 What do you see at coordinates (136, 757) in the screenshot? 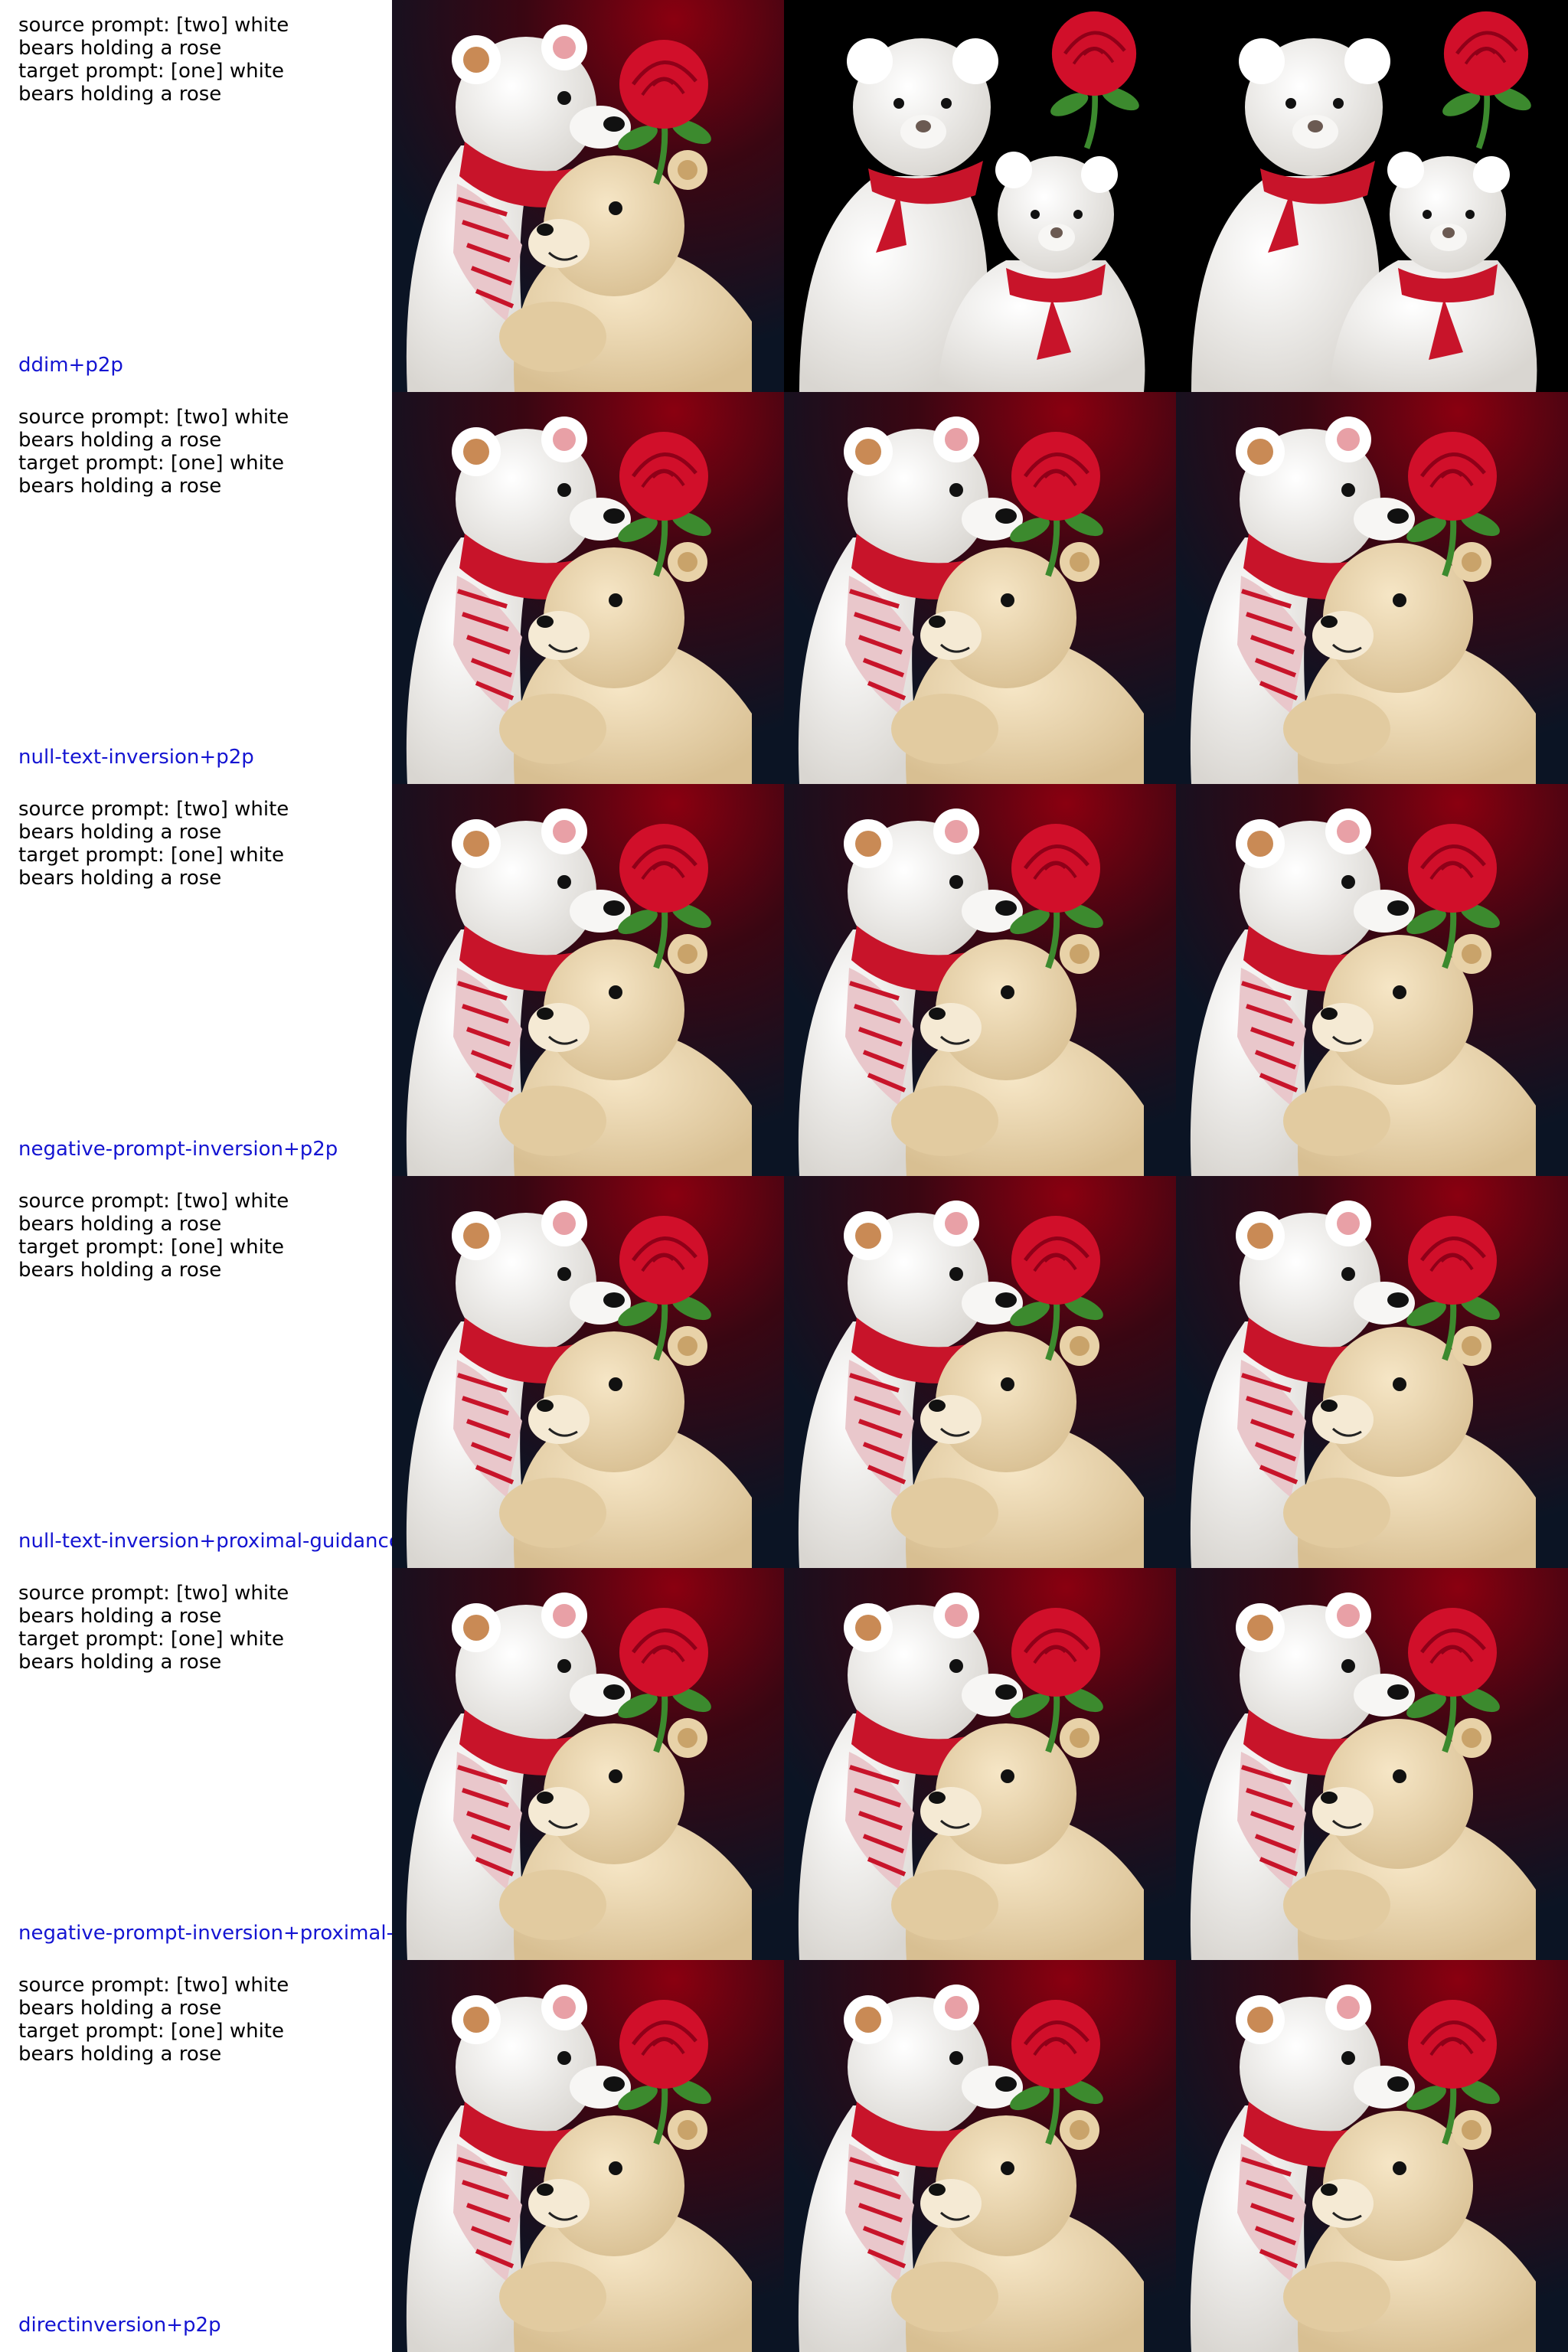
I see `method-name: null-text-inversion+p2p` at bounding box center [136, 757].